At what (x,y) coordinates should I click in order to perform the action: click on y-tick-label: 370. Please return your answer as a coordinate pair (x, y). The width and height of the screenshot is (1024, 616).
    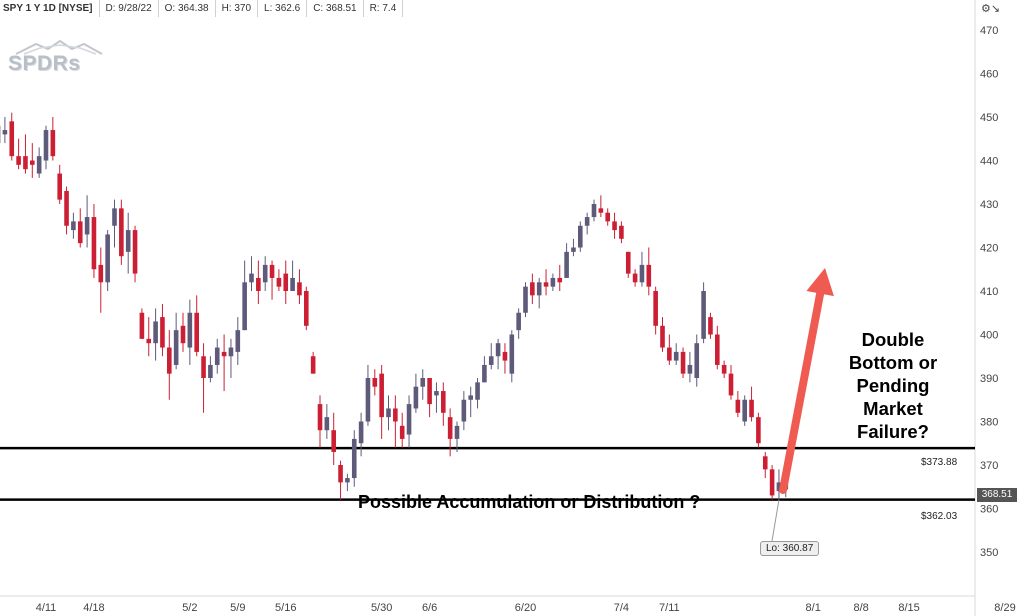
    Looking at the image, I should click on (989, 466).